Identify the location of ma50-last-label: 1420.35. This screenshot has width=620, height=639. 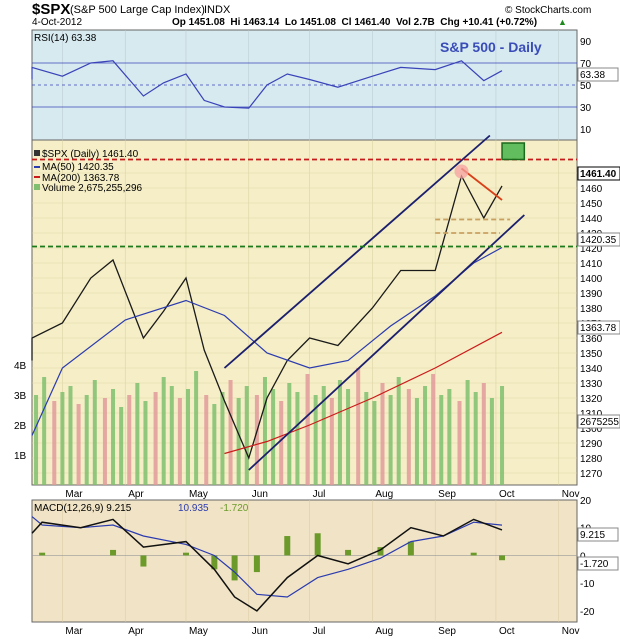
(598, 240).